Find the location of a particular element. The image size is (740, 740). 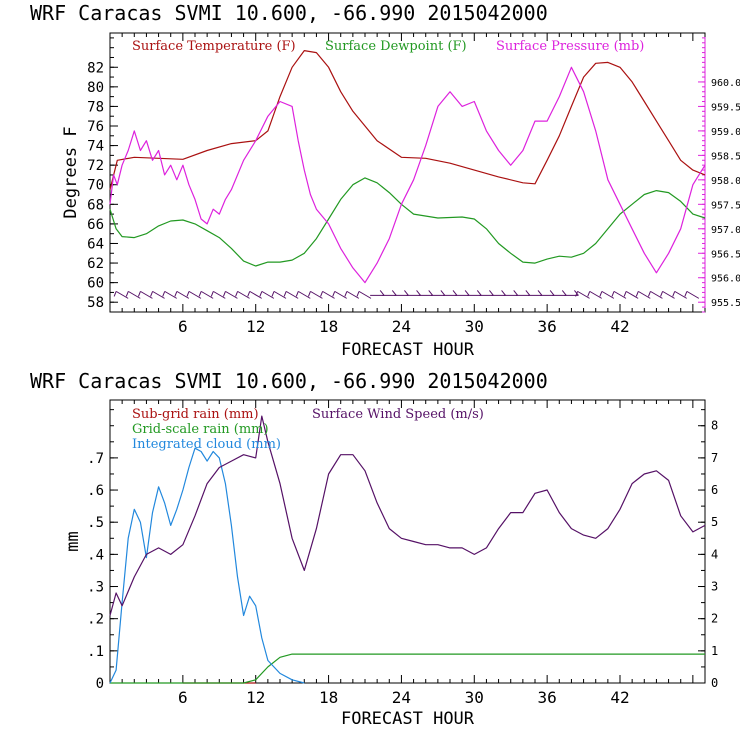

y-tick-label: .6 is located at coordinates (95, 491).